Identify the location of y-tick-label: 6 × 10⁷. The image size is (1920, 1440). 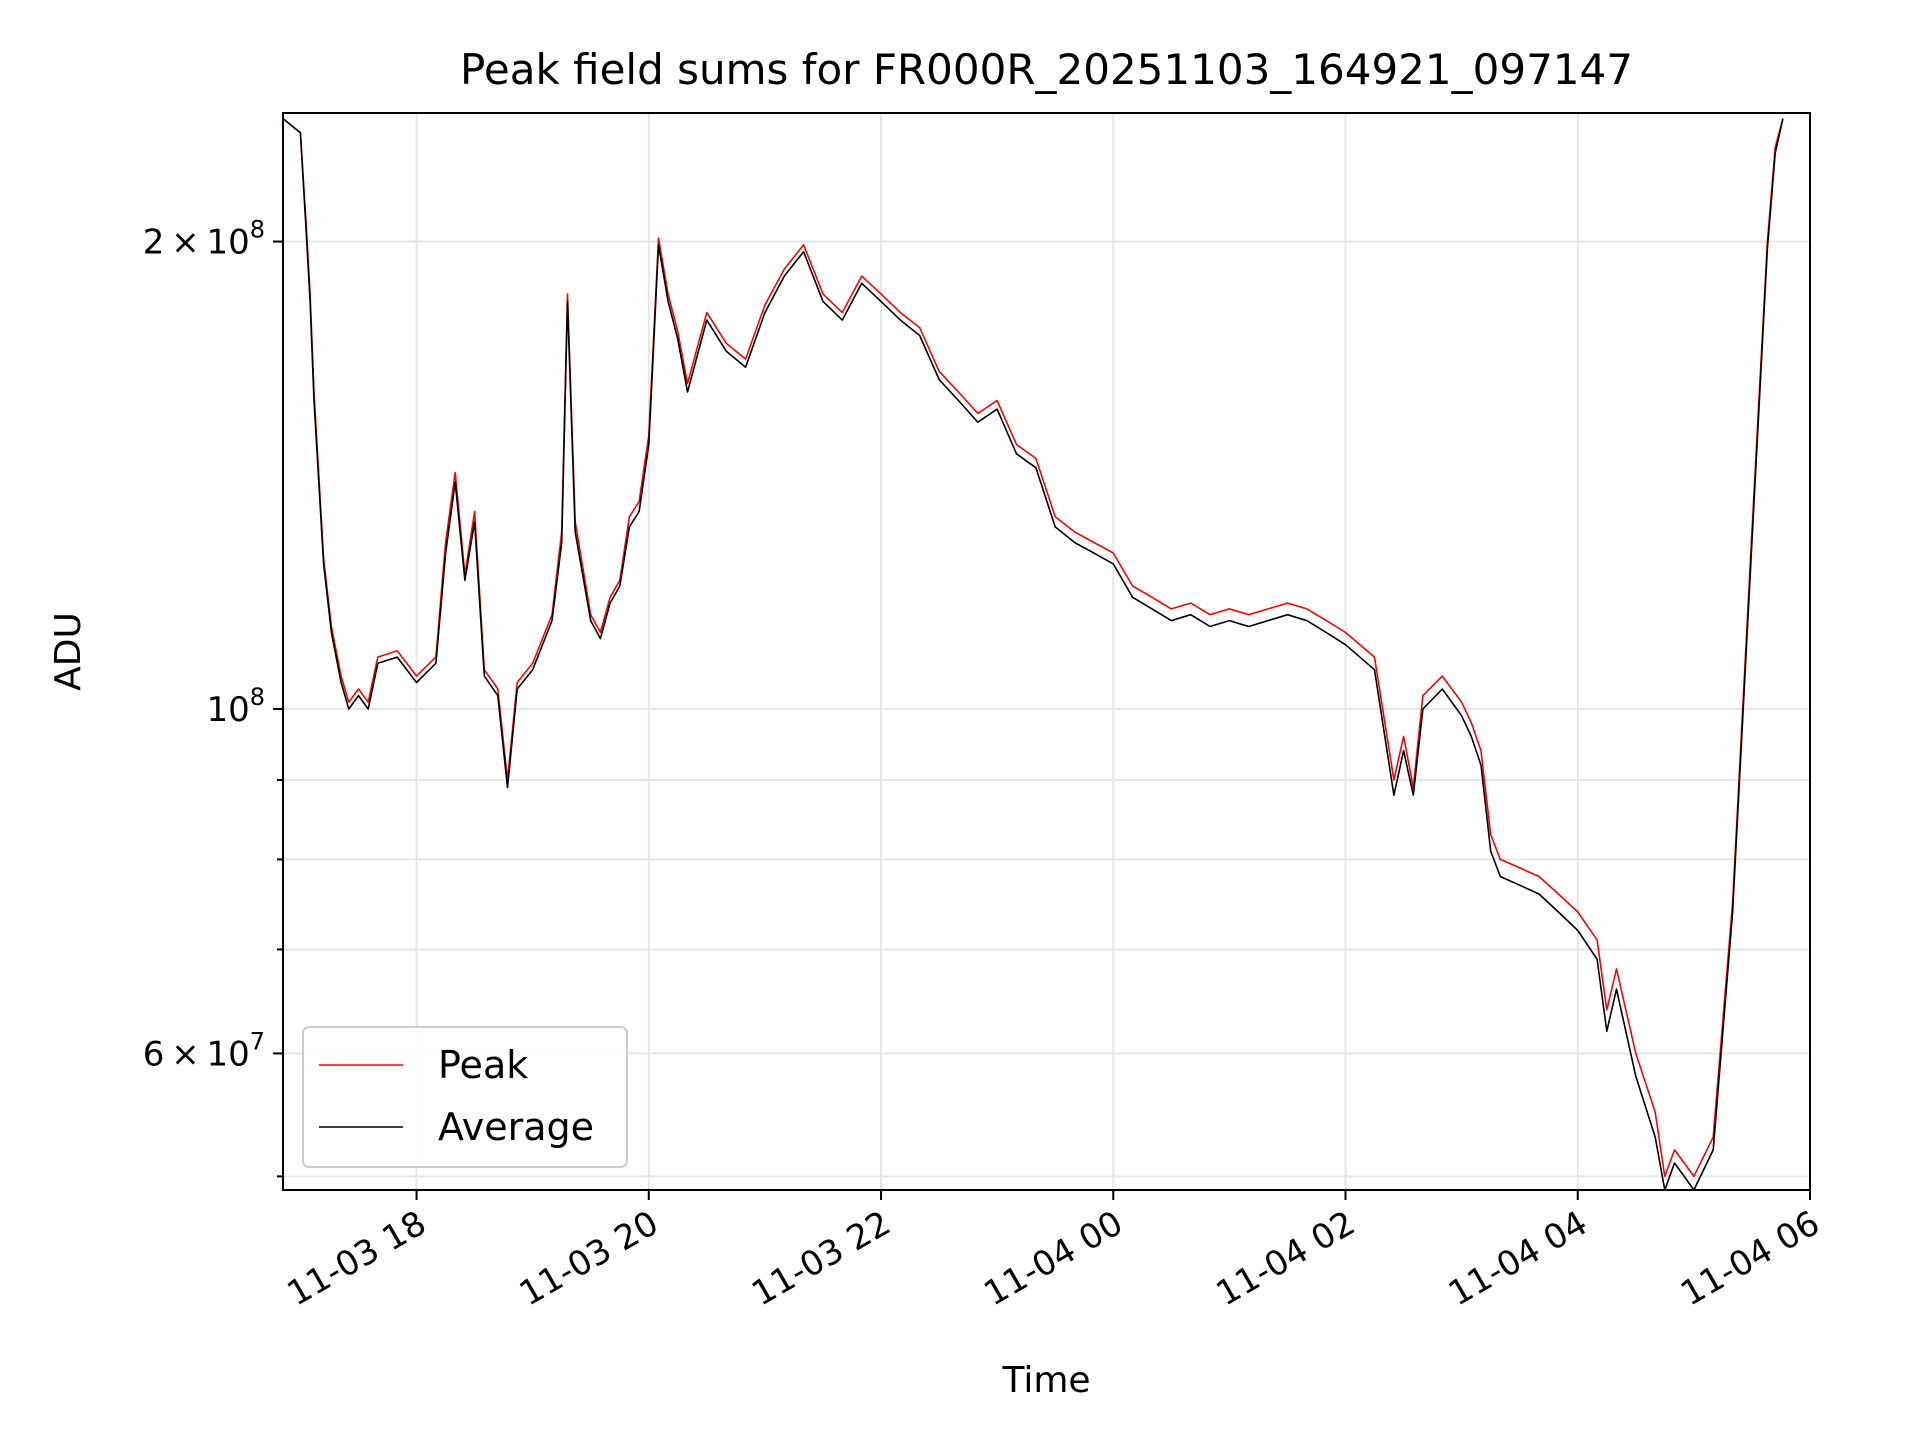
(204, 1050).